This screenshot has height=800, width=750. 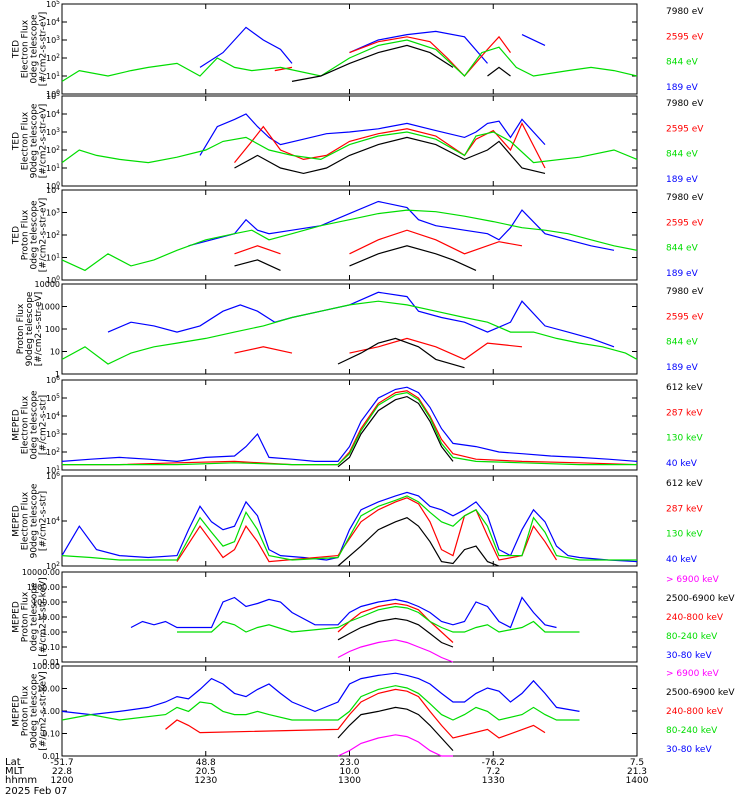 I want to click on lat-tick-label: -51.7, so click(x=61, y=763).